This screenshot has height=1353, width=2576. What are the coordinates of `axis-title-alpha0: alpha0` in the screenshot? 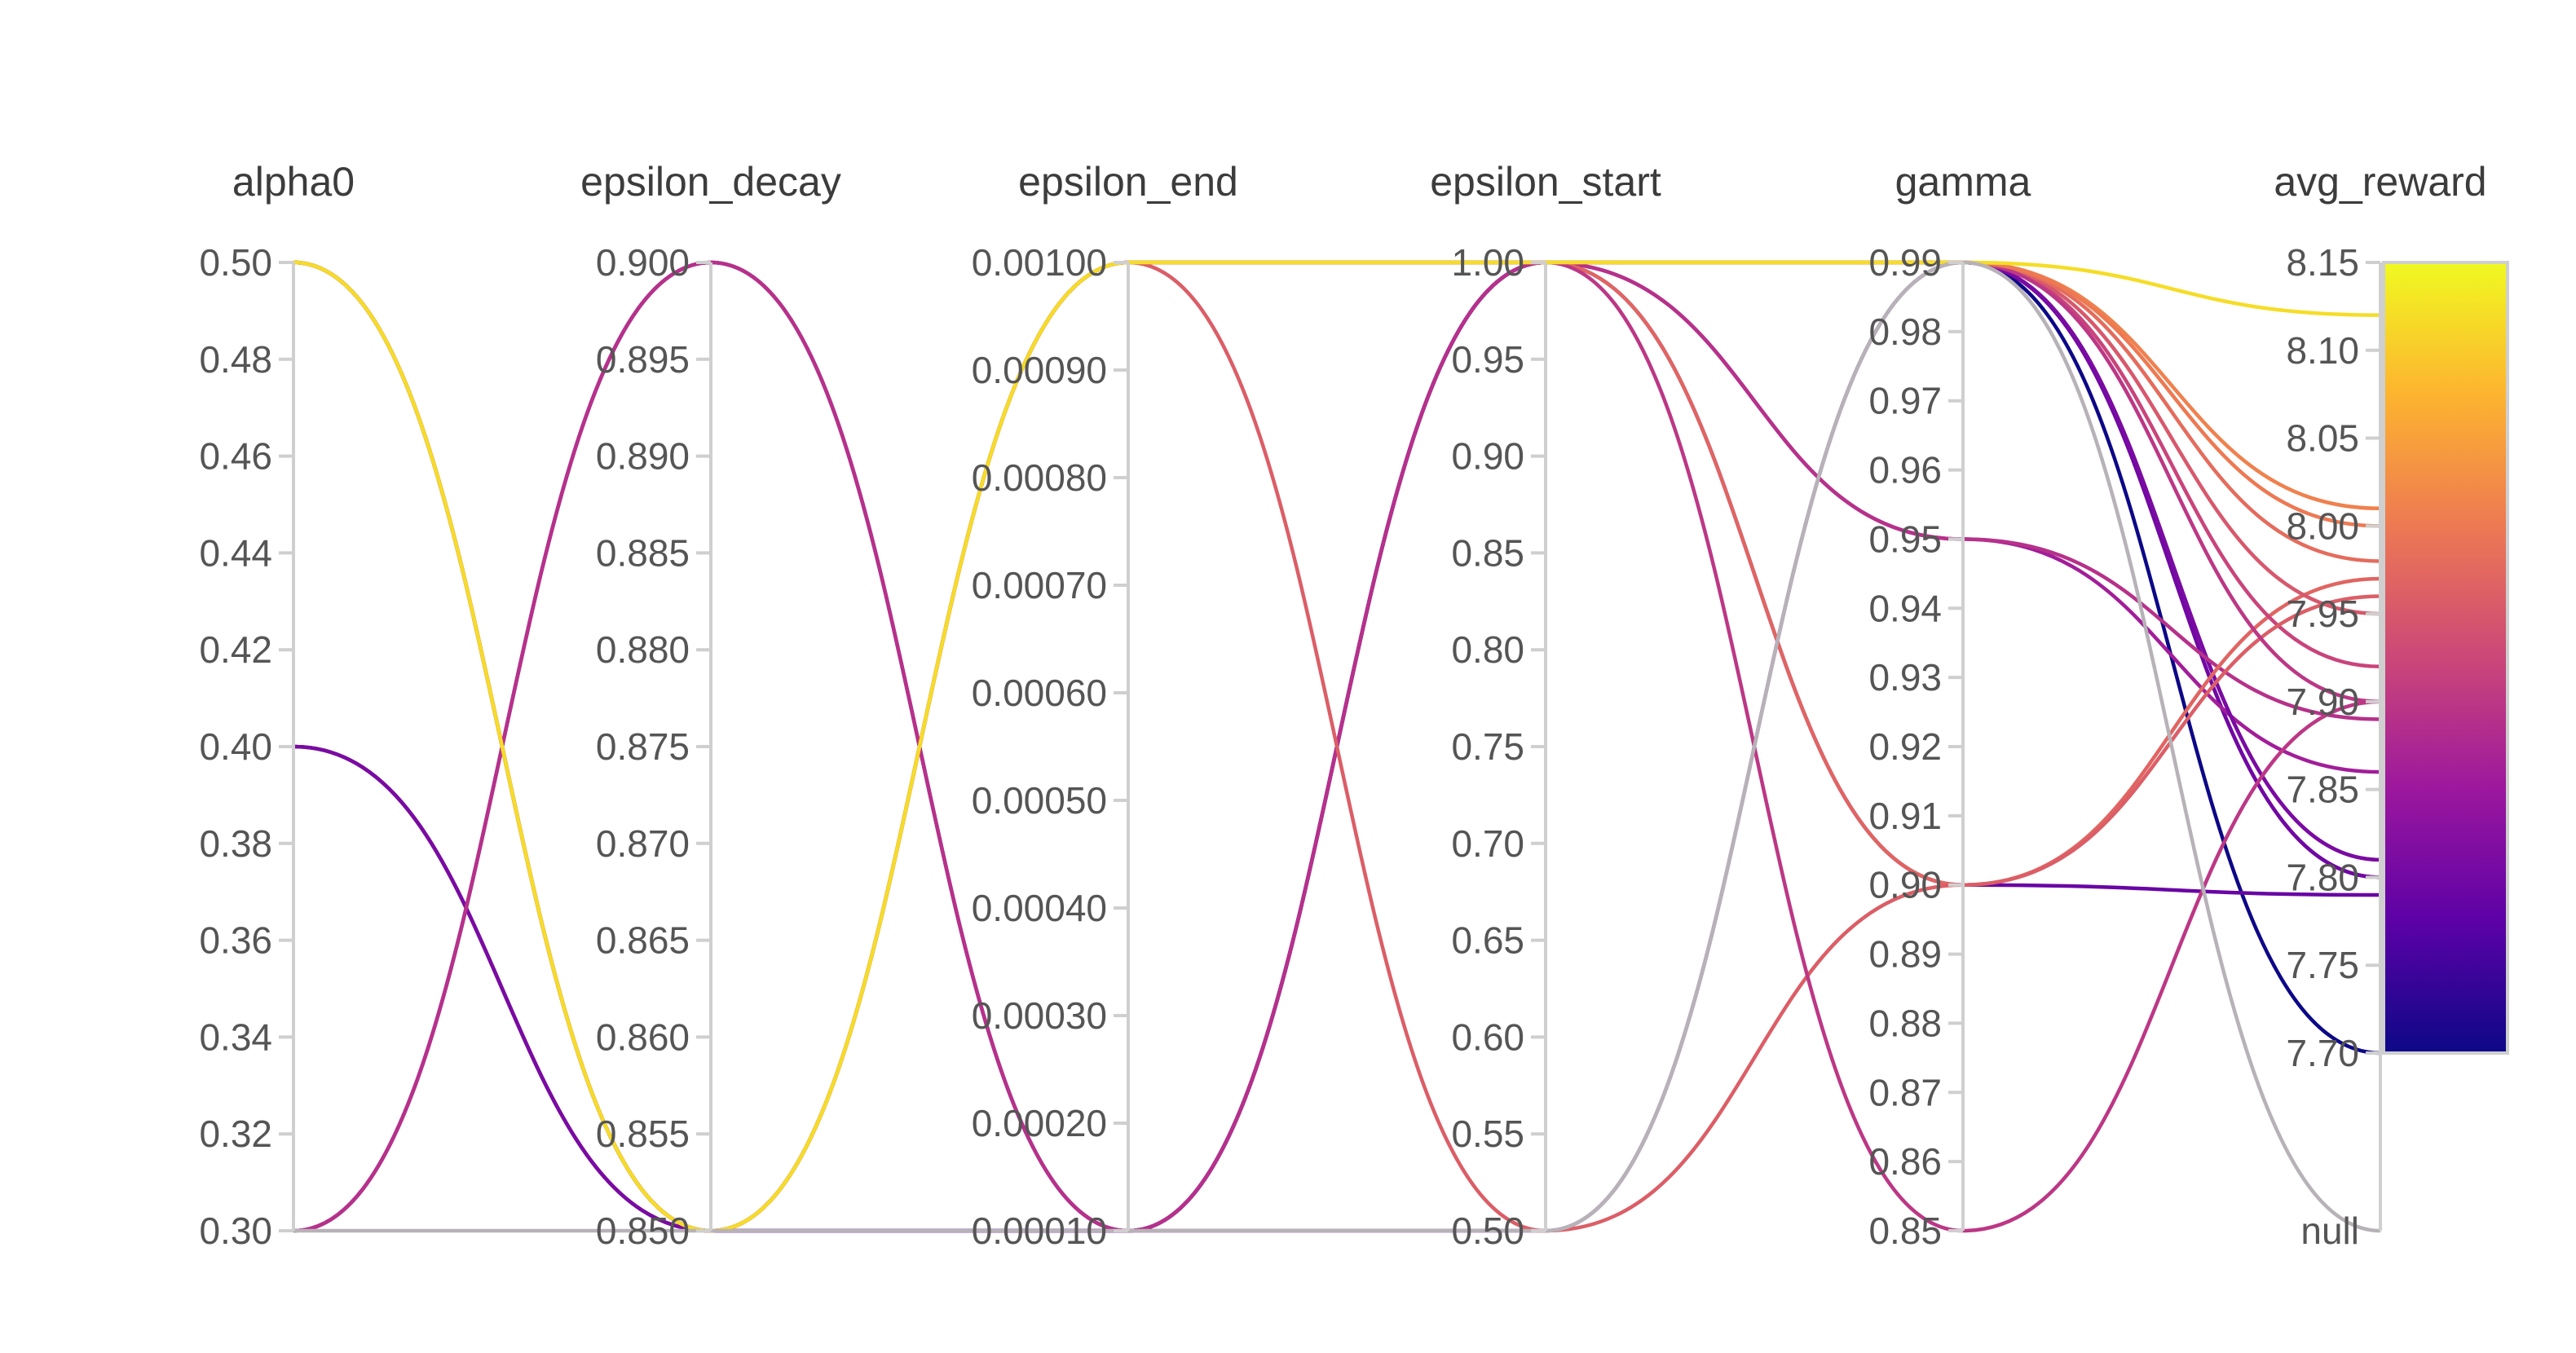 It's located at (293, 182).